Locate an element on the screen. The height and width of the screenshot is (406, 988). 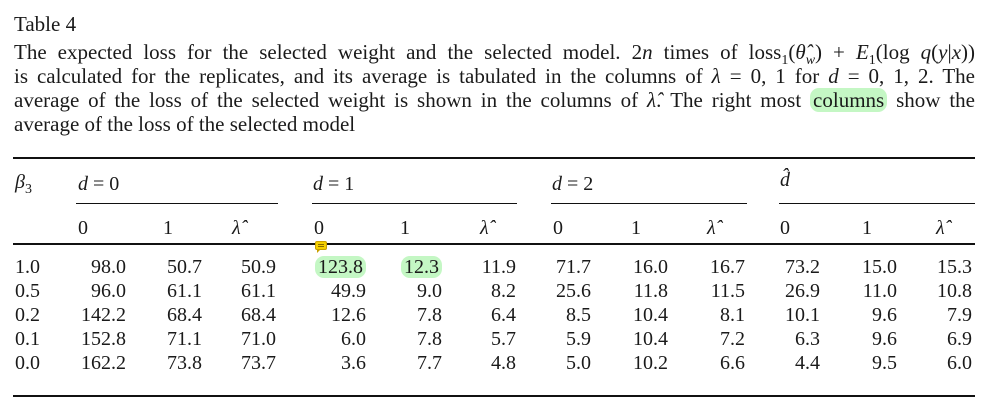
bottom-rule is located at coordinates (494, 396).